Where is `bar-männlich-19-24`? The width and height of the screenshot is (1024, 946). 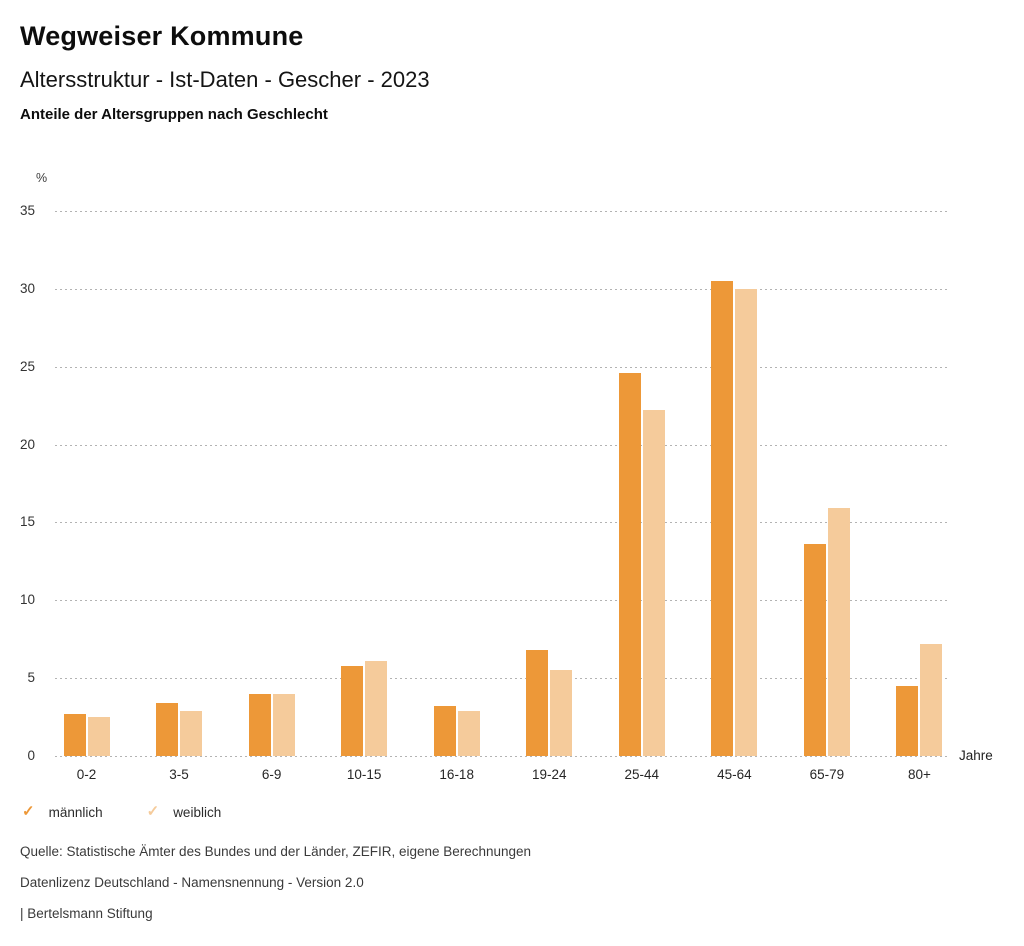 bar-männlich-19-24 is located at coordinates (537, 703).